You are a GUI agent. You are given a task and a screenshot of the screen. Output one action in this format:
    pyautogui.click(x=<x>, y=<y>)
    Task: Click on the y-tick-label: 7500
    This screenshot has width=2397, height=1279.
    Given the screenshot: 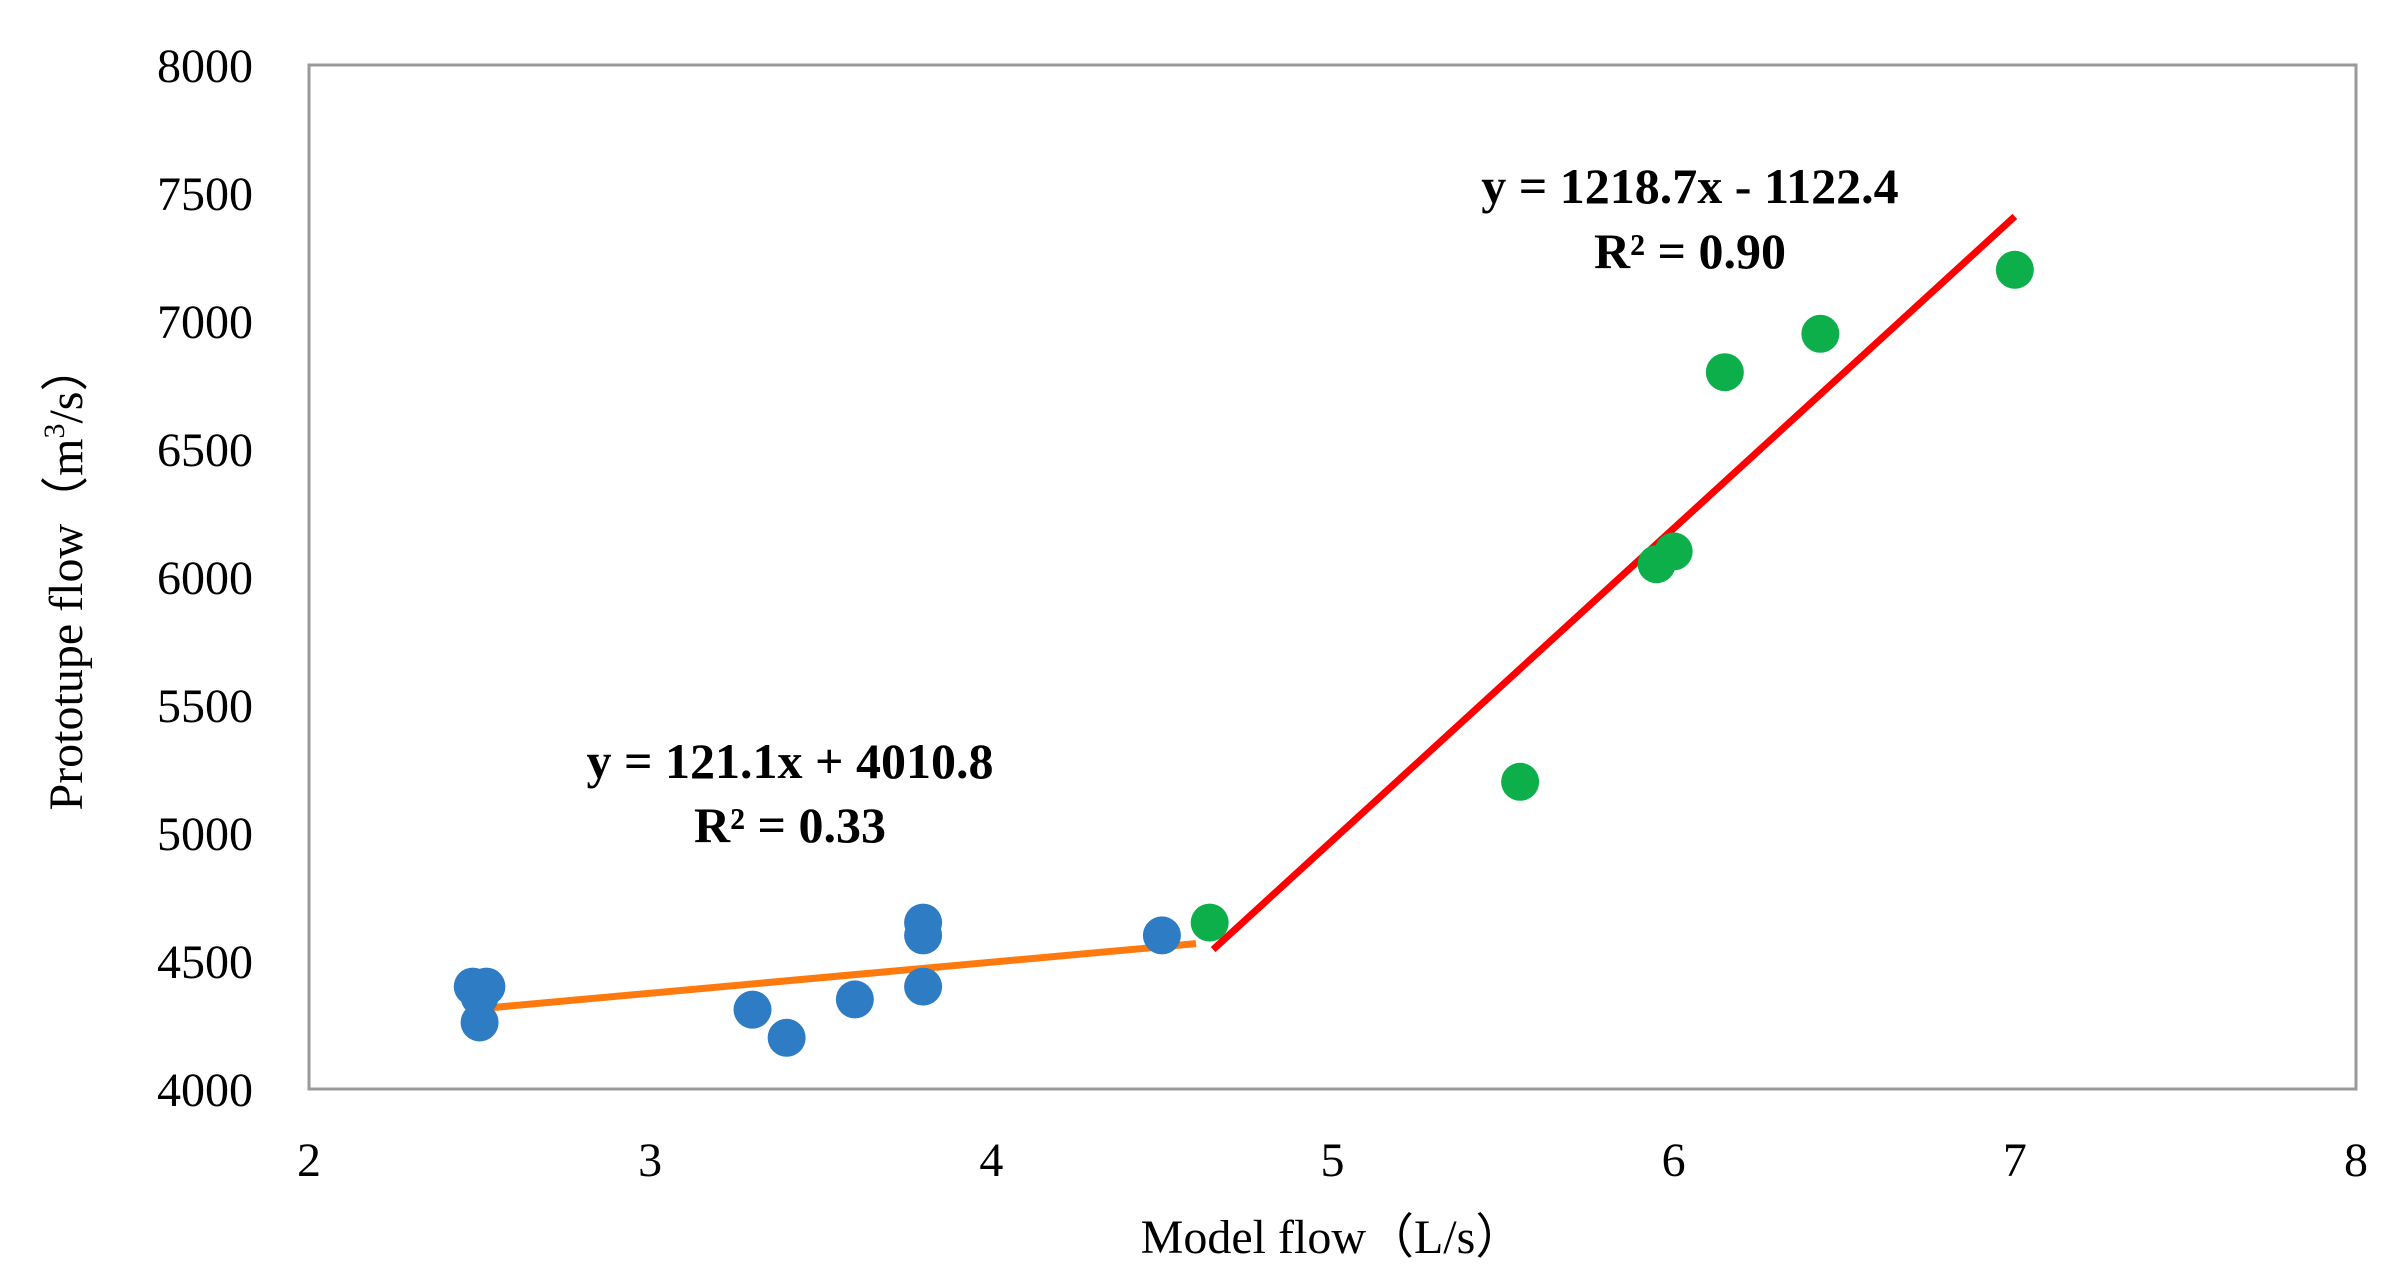 What is the action you would take?
    pyautogui.click(x=205, y=194)
    